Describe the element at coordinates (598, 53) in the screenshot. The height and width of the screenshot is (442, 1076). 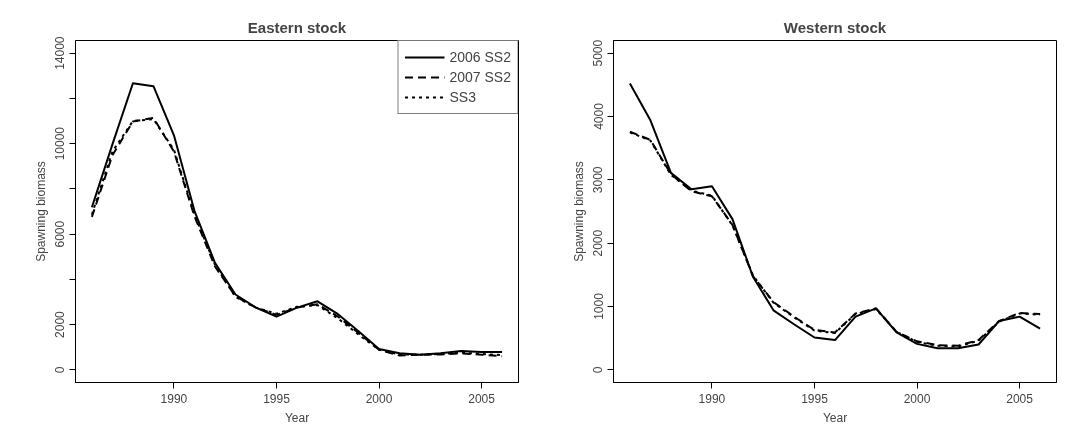
I see `y-tick-label: 5000` at that location.